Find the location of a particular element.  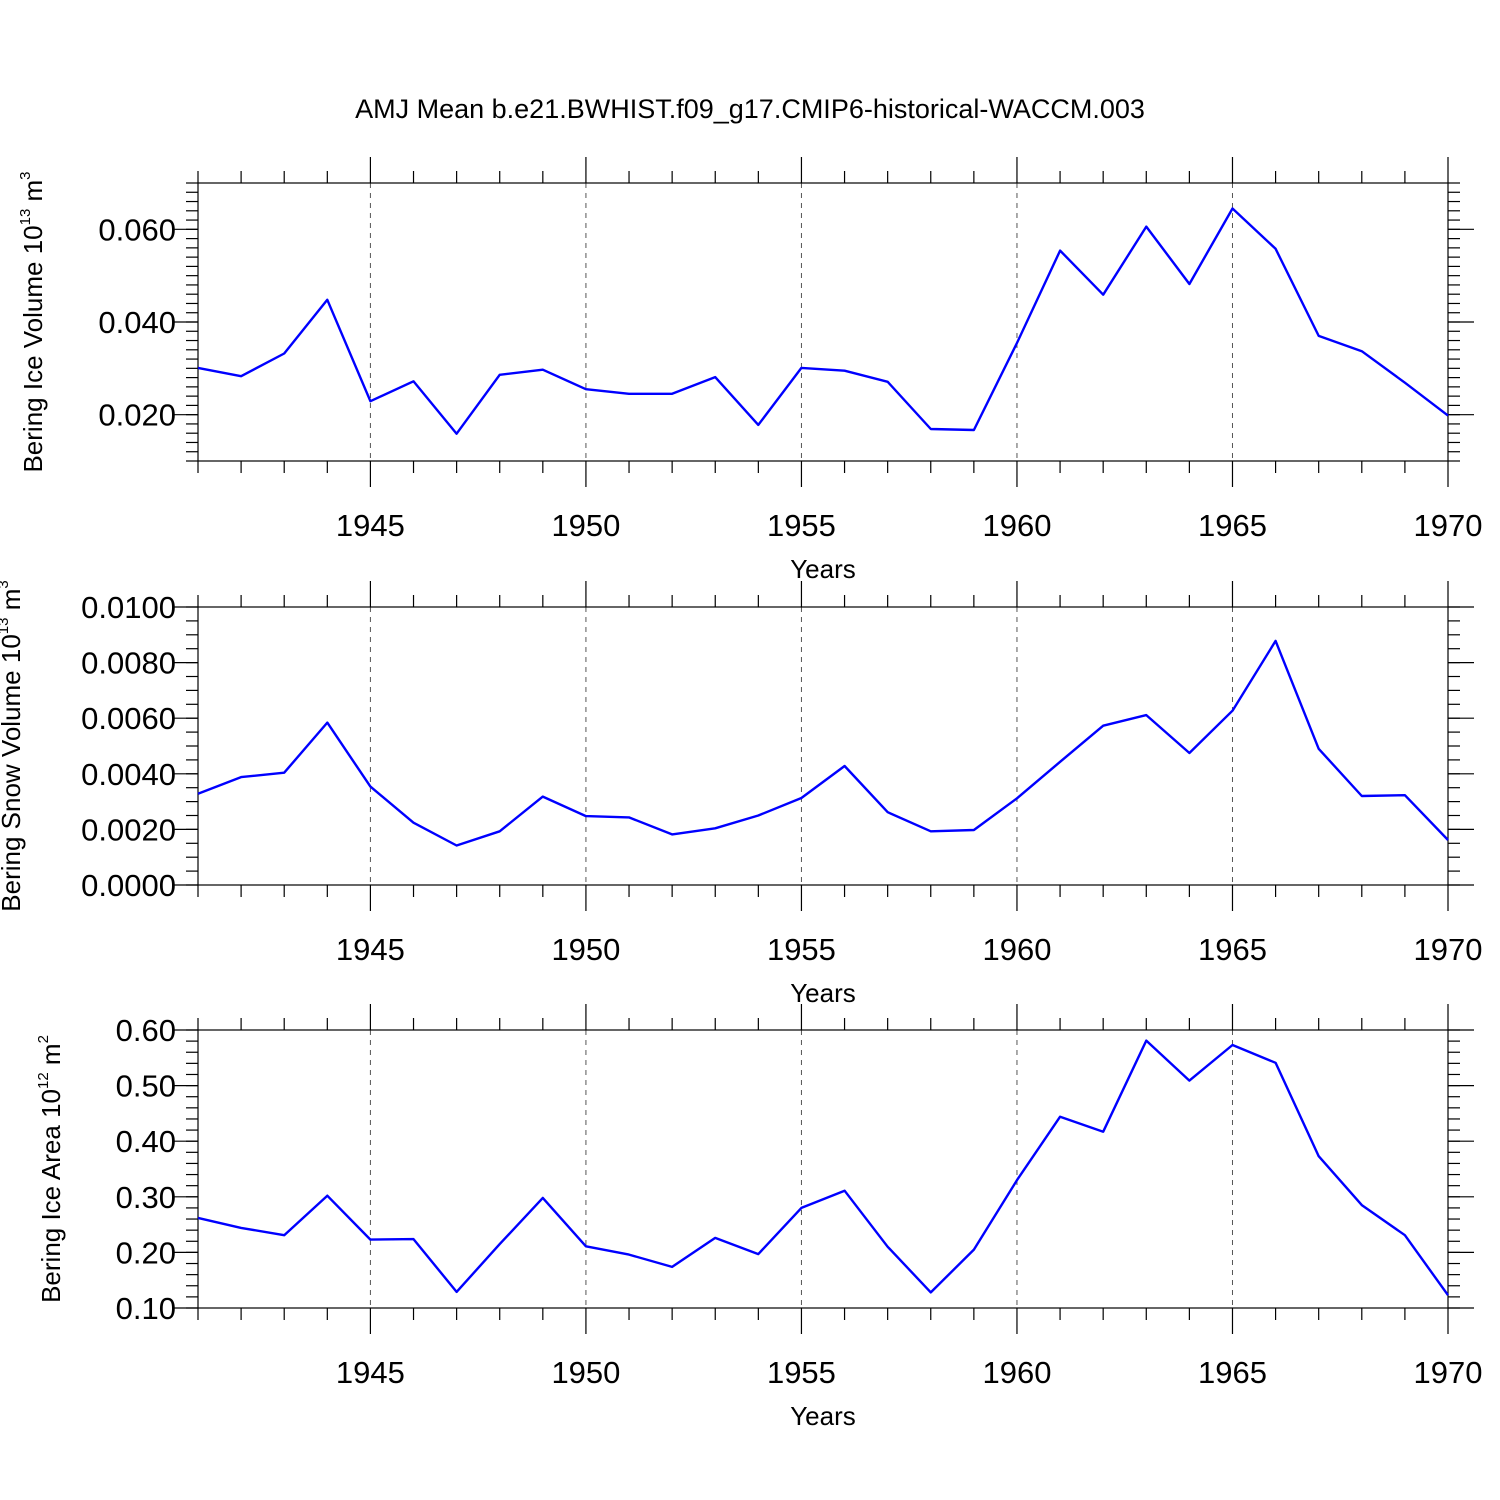

snow-volume-y-axis-label: Bering Snow Volume 1013 m3 is located at coordinates (13, 745).